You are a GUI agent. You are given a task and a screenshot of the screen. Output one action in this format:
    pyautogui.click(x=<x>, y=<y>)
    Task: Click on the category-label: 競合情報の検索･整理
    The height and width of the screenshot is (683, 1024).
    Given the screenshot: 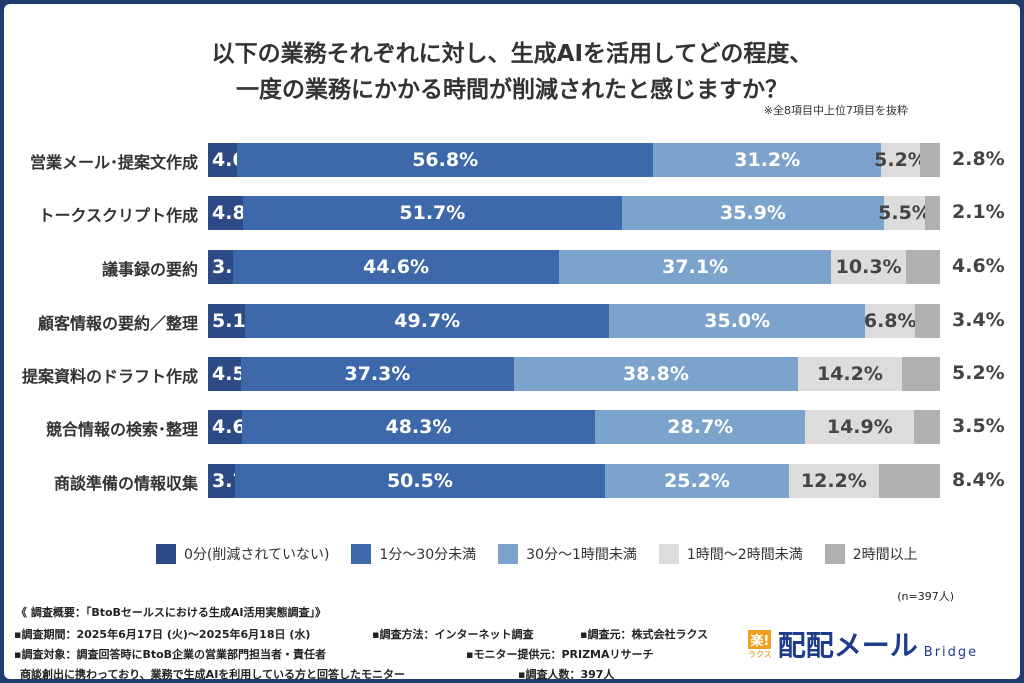 What is the action you would take?
    pyautogui.click(x=121, y=429)
    